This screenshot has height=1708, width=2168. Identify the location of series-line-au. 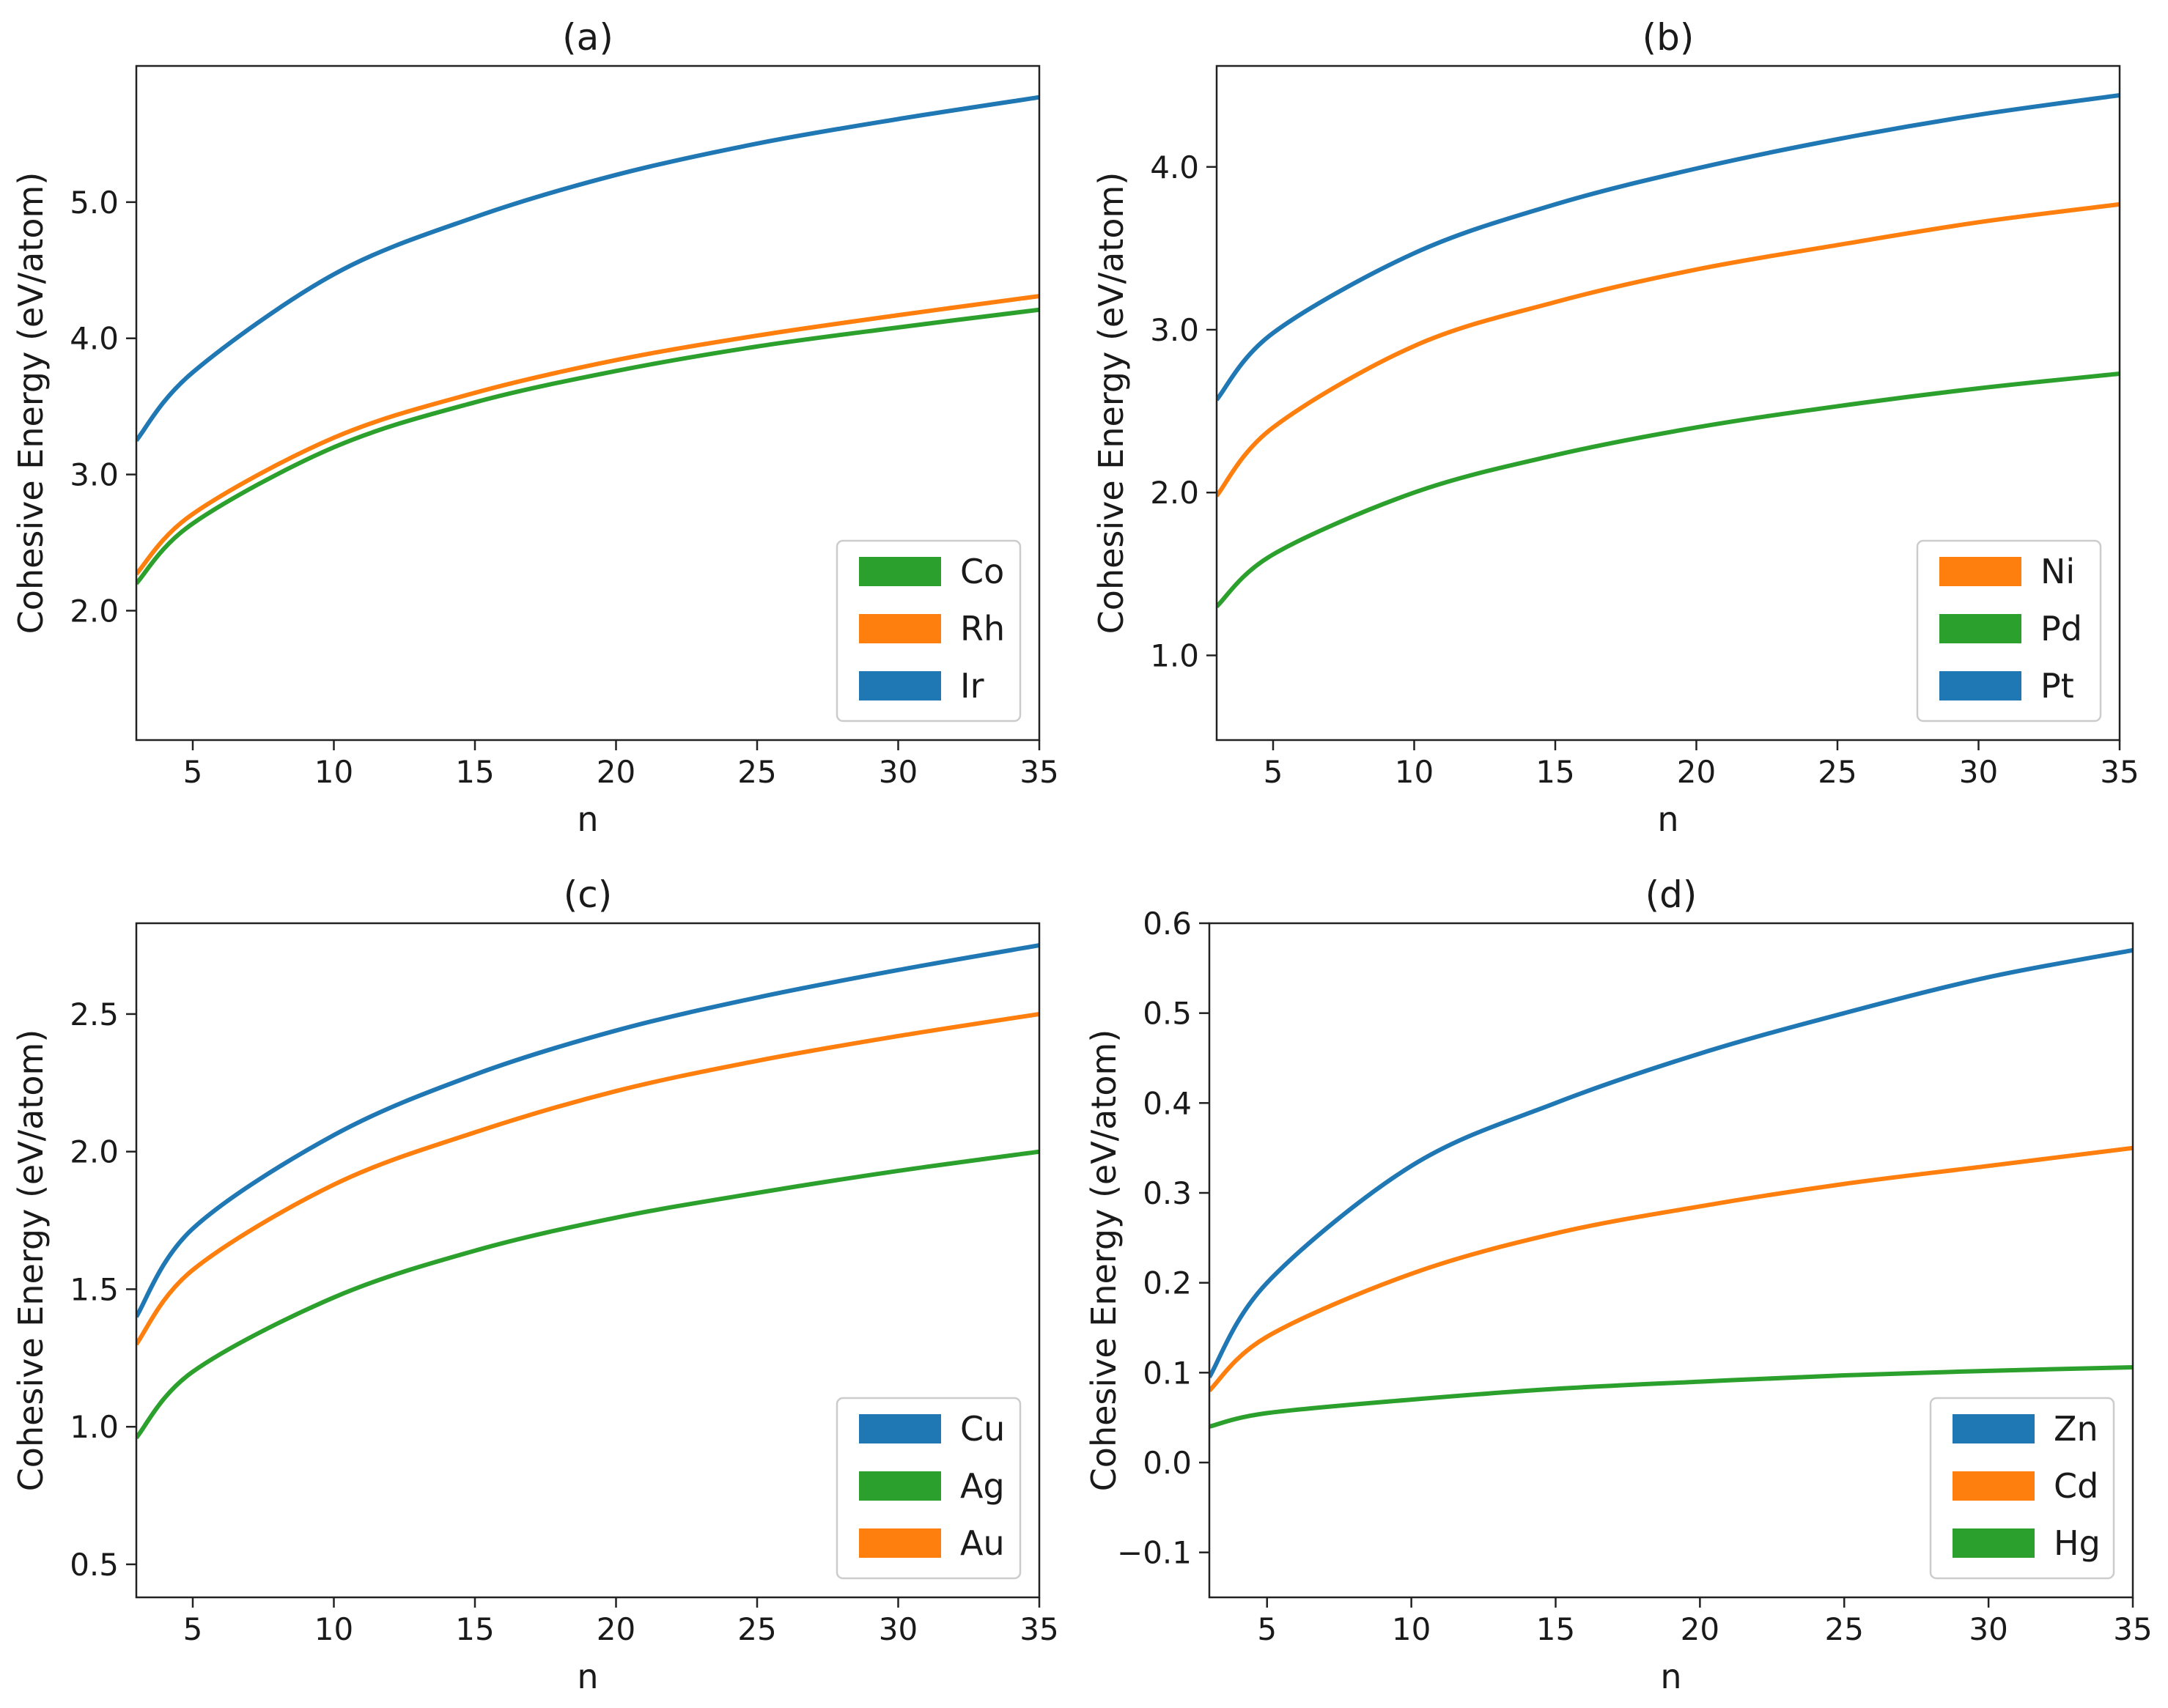
(587, 1178).